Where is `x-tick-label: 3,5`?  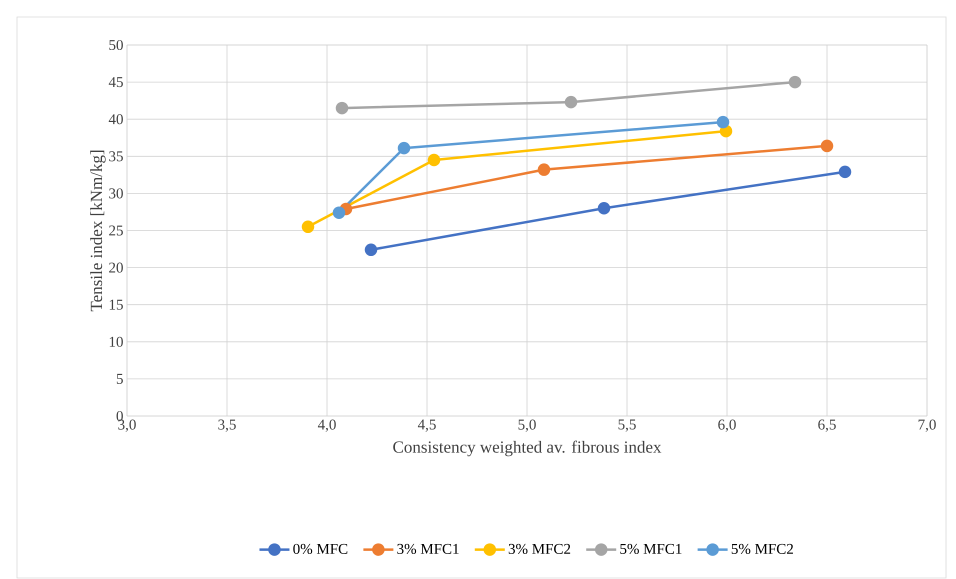 x-tick-label: 3,5 is located at coordinates (227, 426).